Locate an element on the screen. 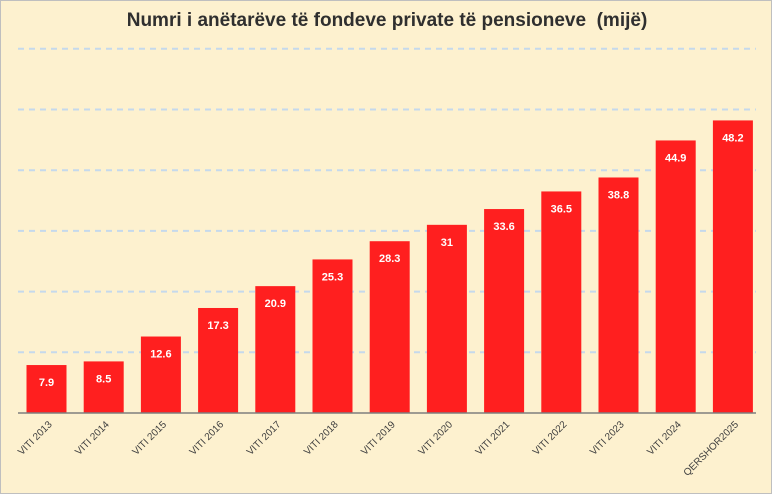  data-label: 48.2 is located at coordinates (732, 138).